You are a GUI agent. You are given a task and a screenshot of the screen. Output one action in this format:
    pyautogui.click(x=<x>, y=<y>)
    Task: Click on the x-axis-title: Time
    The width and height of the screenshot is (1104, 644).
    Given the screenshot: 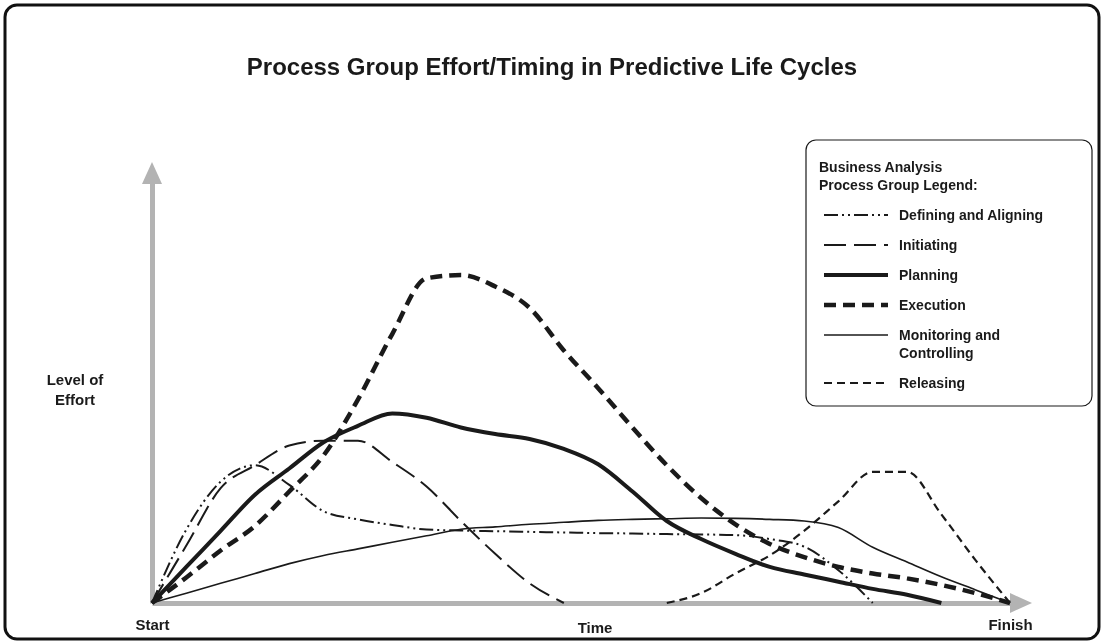 What is the action you would take?
    pyautogui.click(x=595, y=627)
    